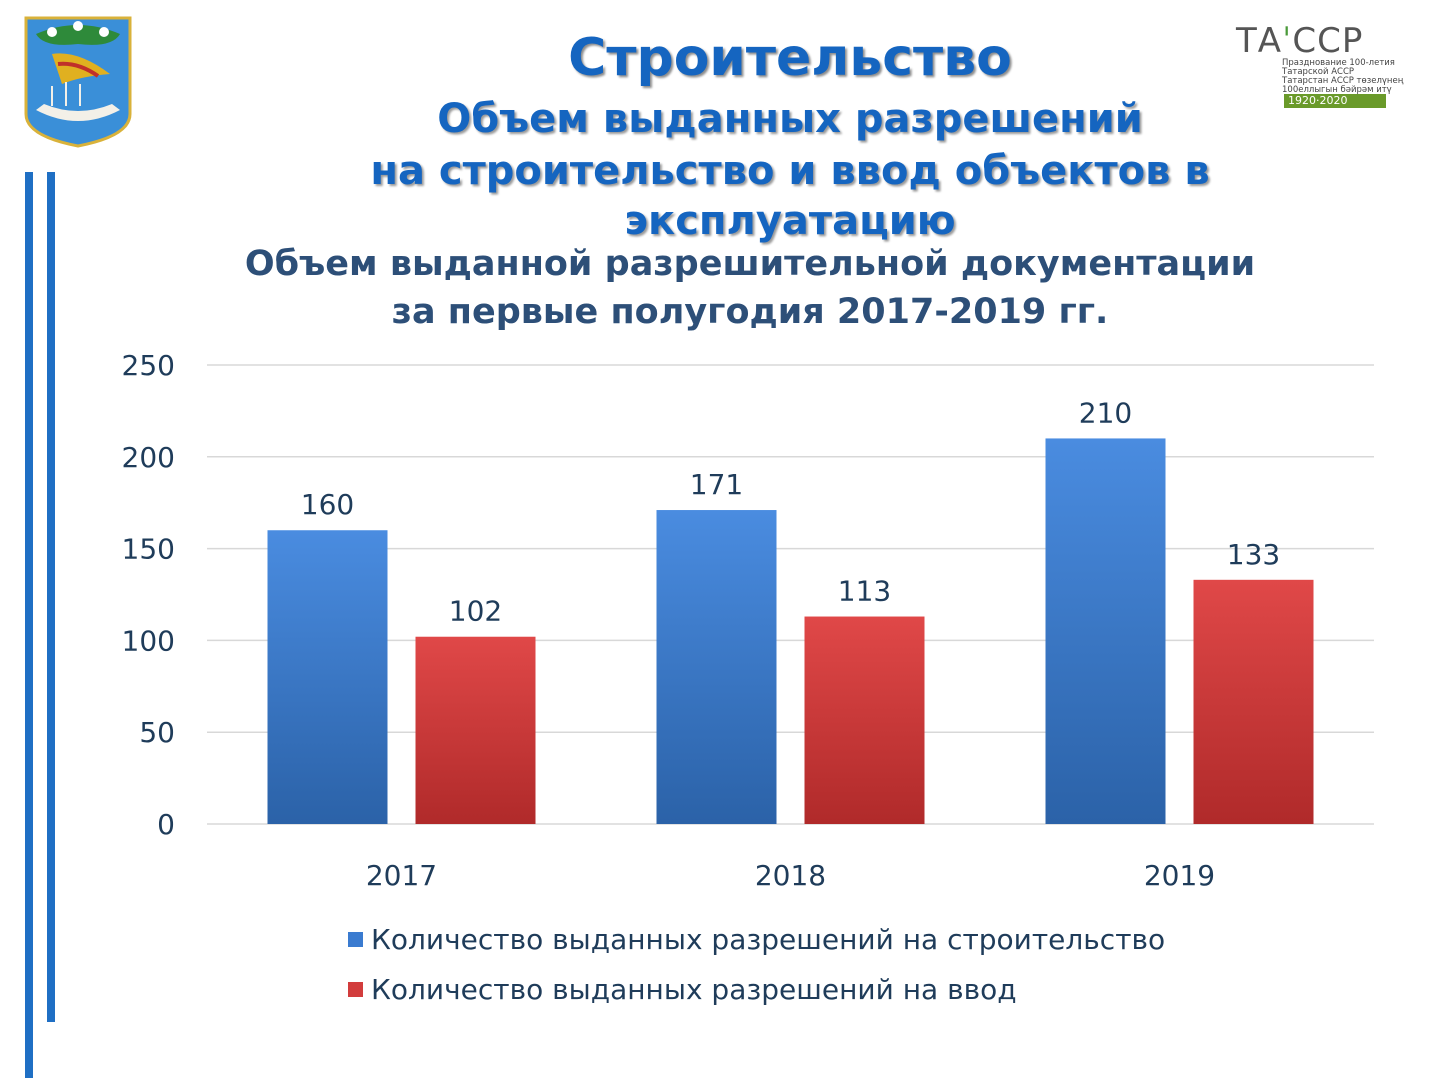  Describe the element at coordinates (327, 504) in the screenshot. I see `data-label: 160` at that location.